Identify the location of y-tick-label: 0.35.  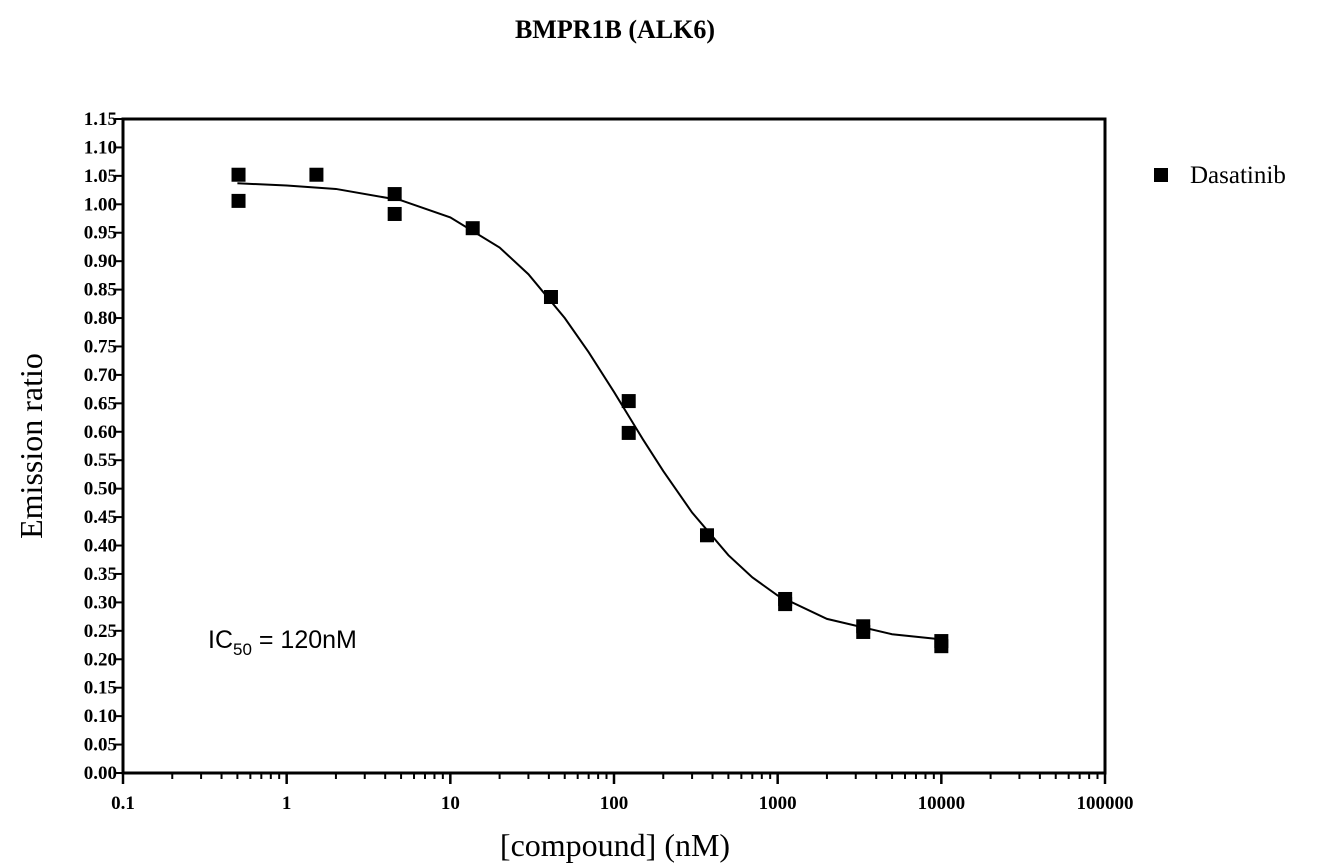
(100, 574).